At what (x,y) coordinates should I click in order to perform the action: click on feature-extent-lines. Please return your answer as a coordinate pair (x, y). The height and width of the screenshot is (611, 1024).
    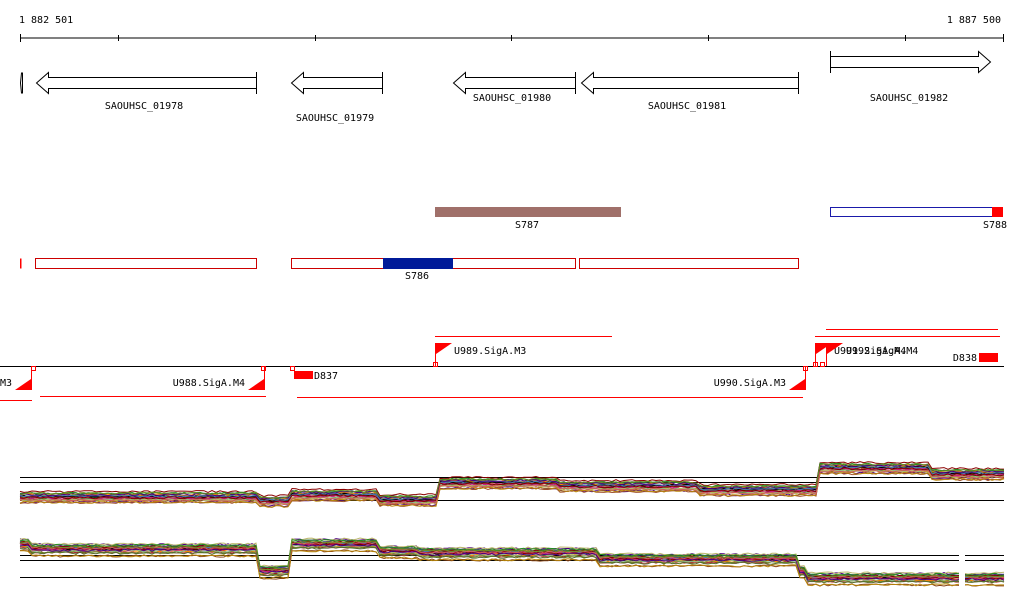
    Looking at the image, I should click on (500, 365).